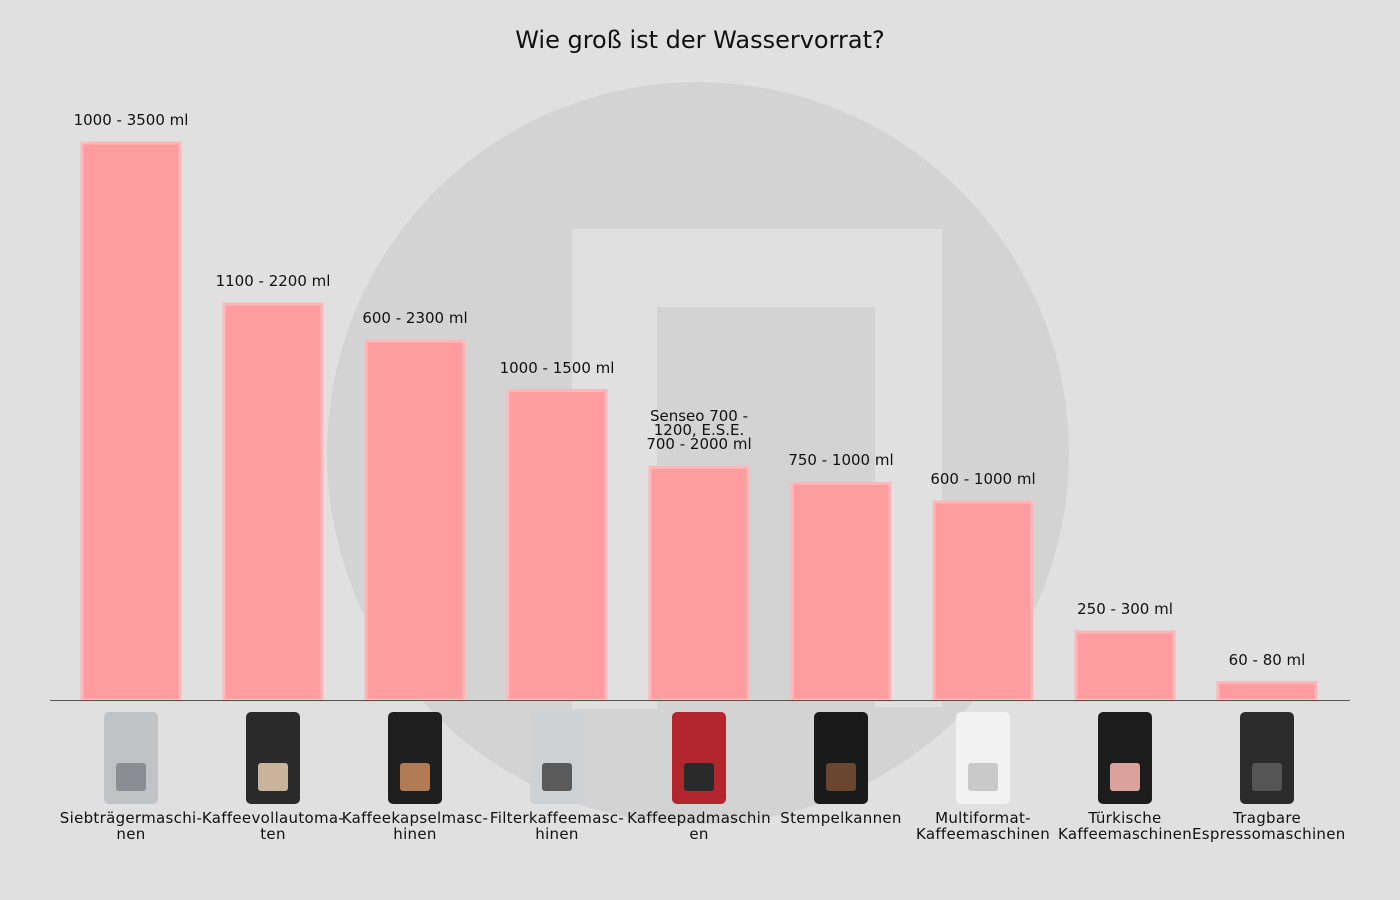 The height and width of the screenshot is (900, 1400). Describe the element at coordinates (700, 40) in the screenshot. I see `chart-title: Wie groß ist der Wasservorrat?` at that location.